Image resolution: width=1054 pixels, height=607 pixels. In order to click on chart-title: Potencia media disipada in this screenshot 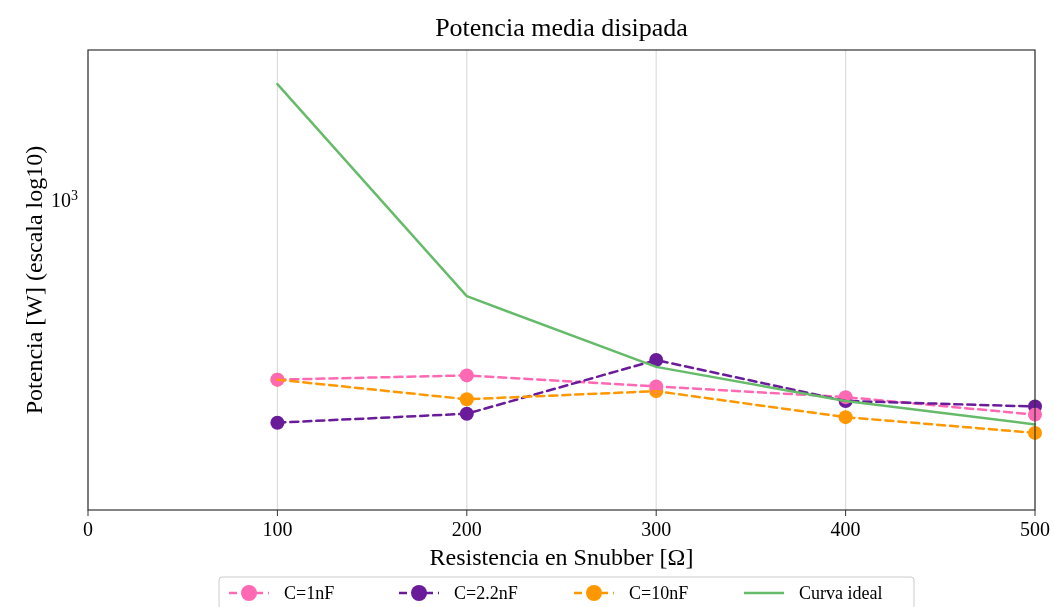, I will do `click(562, 27)`.